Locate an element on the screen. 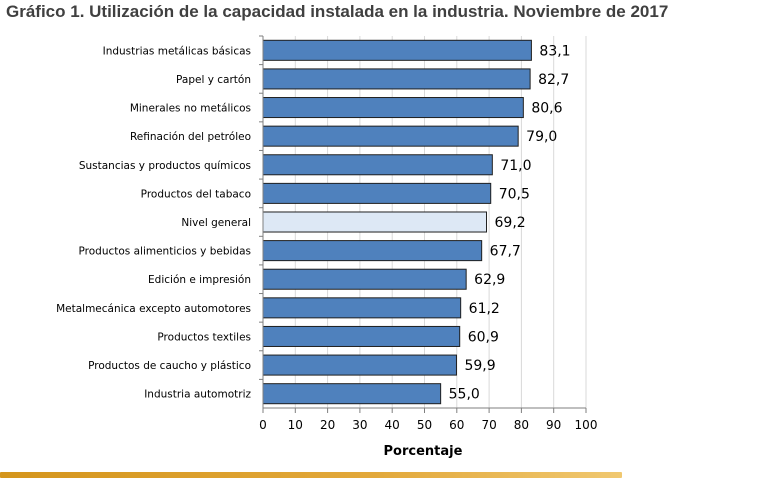  data-label: 82,7 is located at coordinates (553, 80).